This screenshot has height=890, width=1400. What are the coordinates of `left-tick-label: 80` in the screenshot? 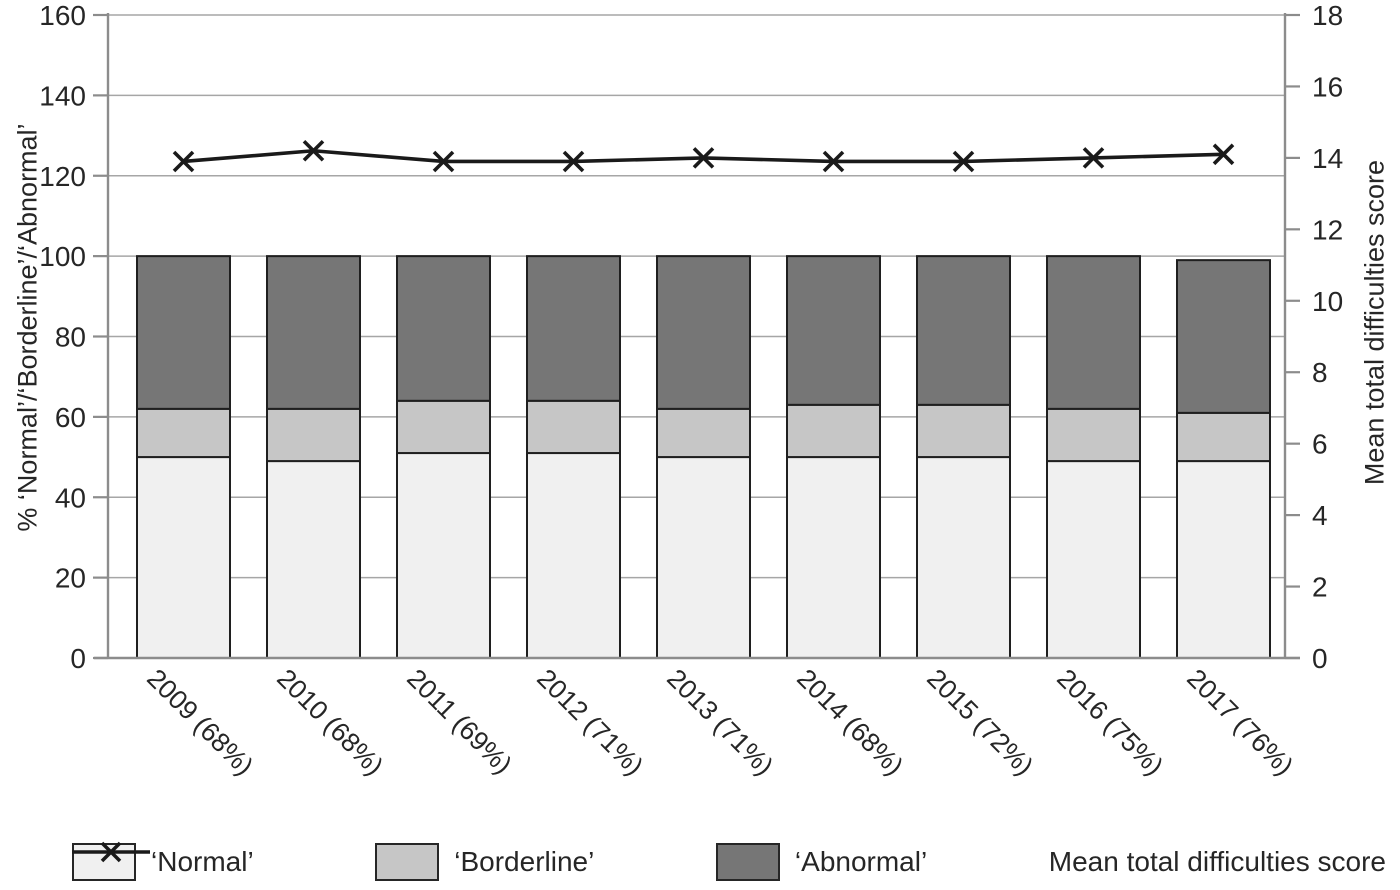 It's located at (70, 337).